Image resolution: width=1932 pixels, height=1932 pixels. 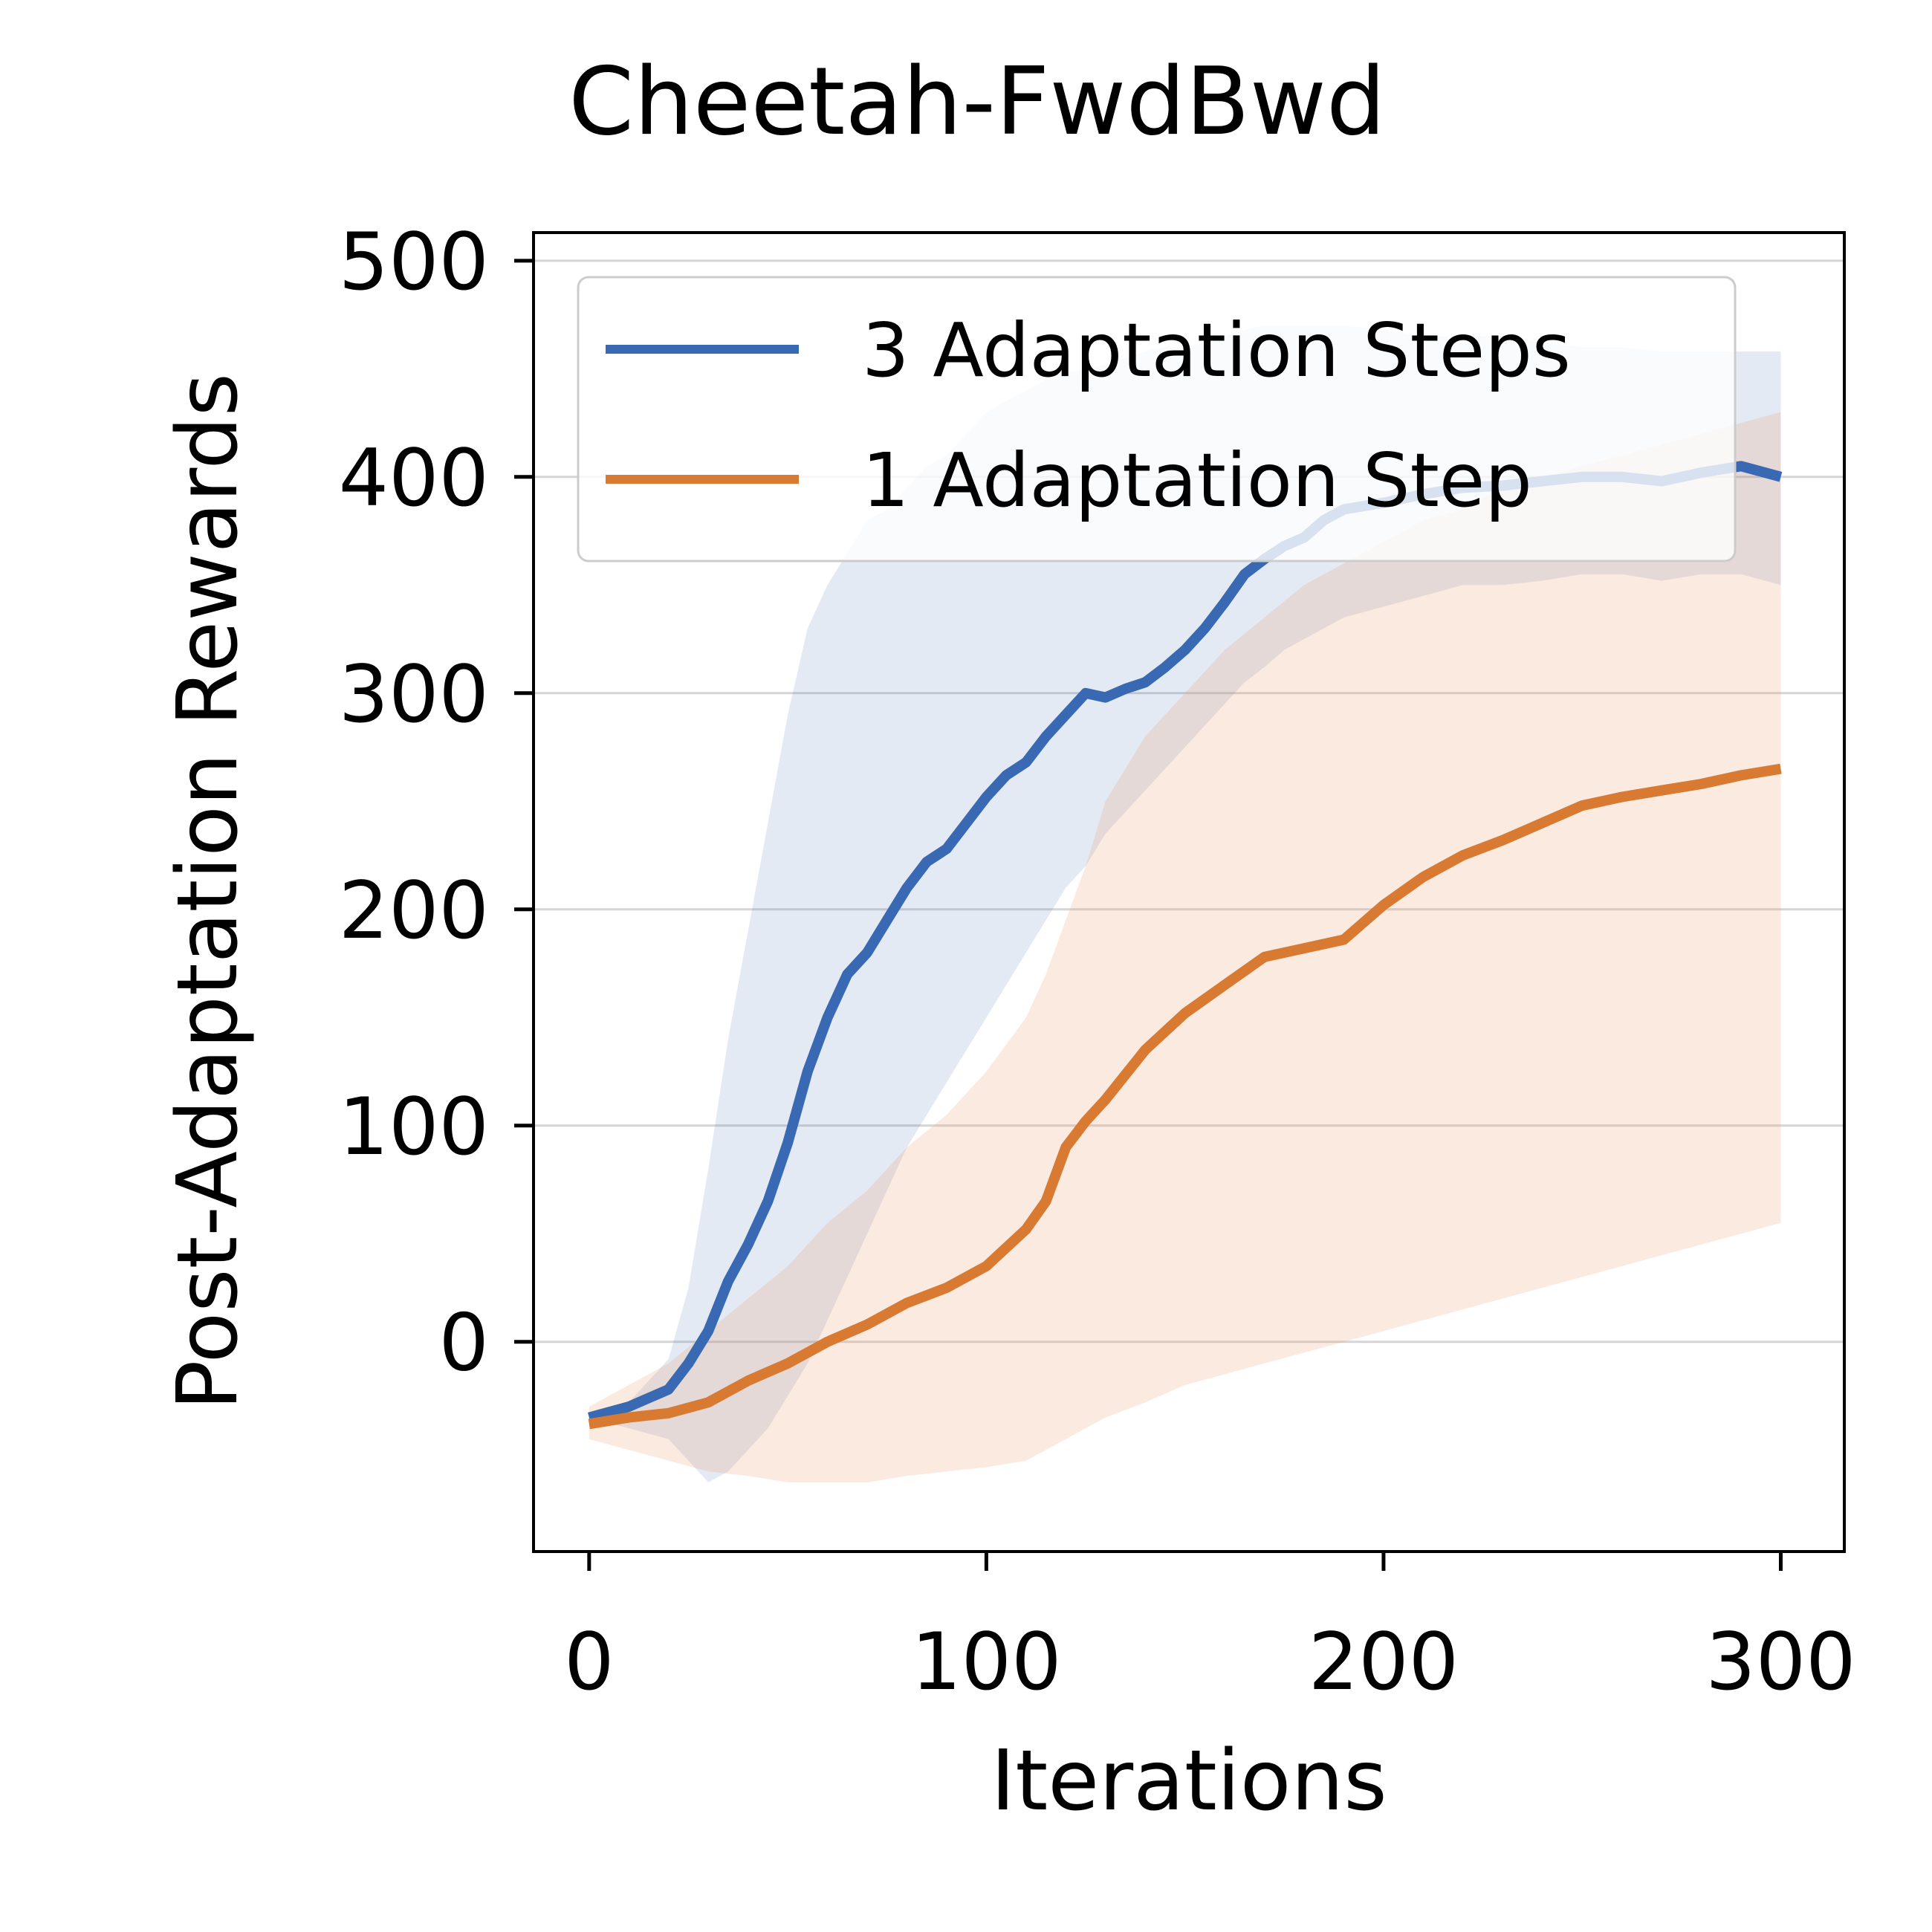 I want to click on y-axis-label: Post-Adaptation Rewards, so click(x=208, y=891).